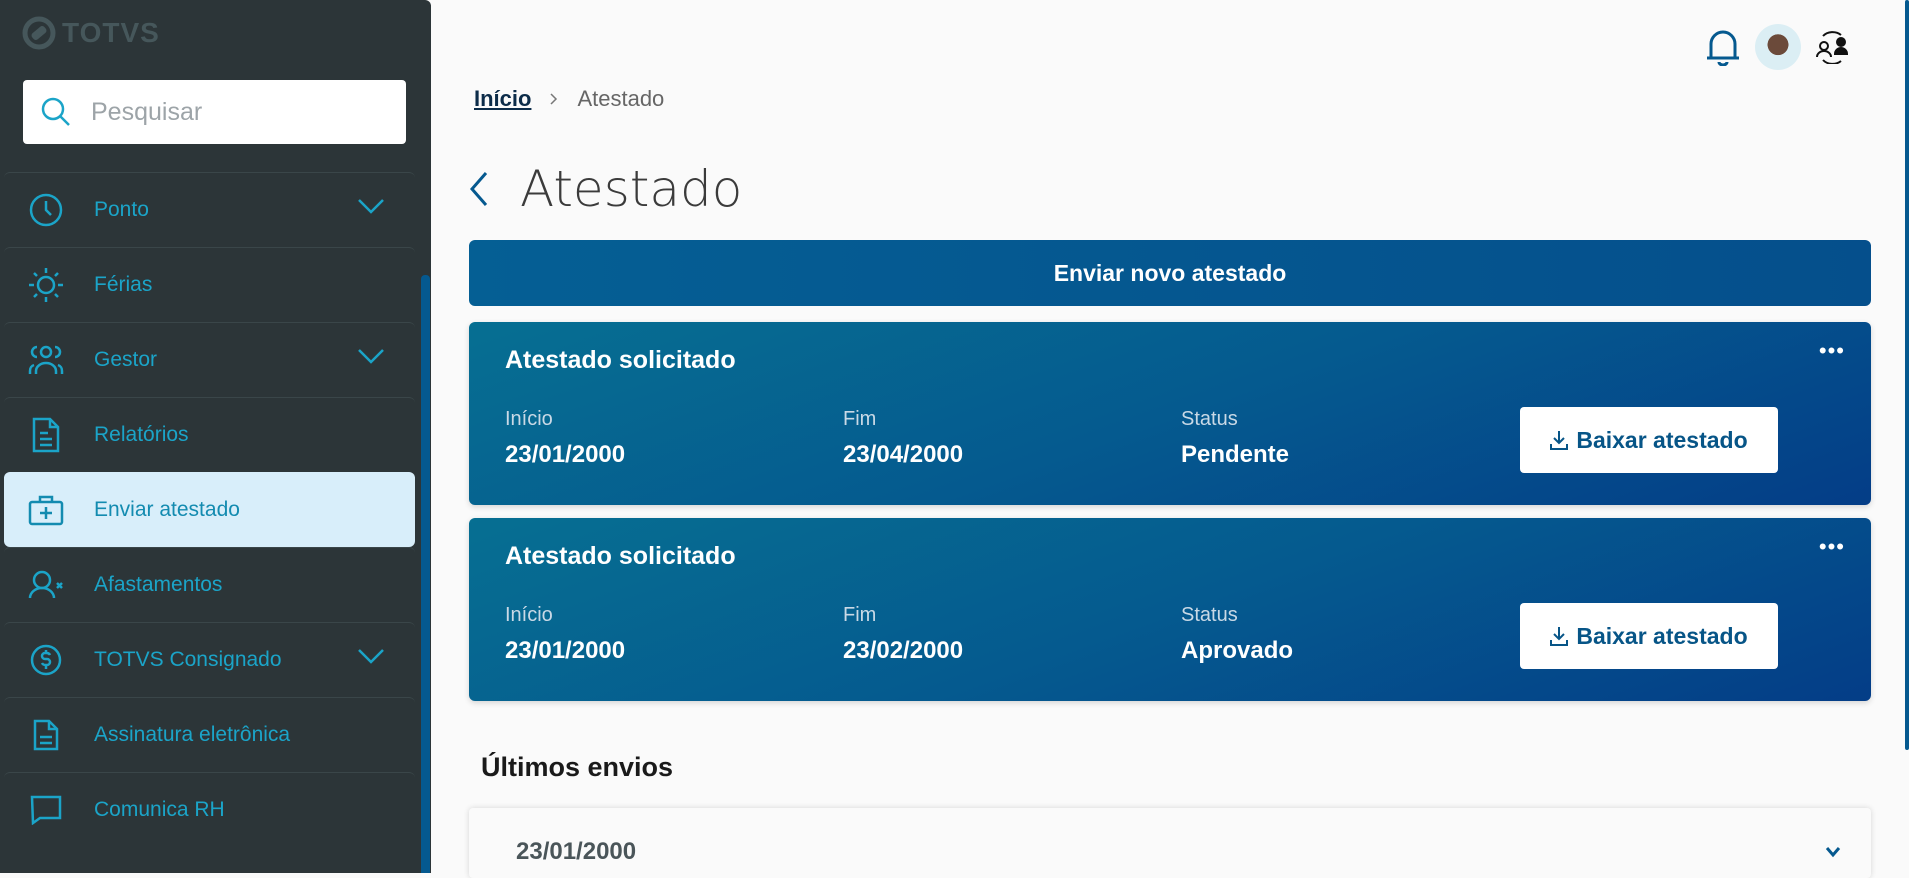  I want to click on end-date: 23/02/2000, so click(903, 650).